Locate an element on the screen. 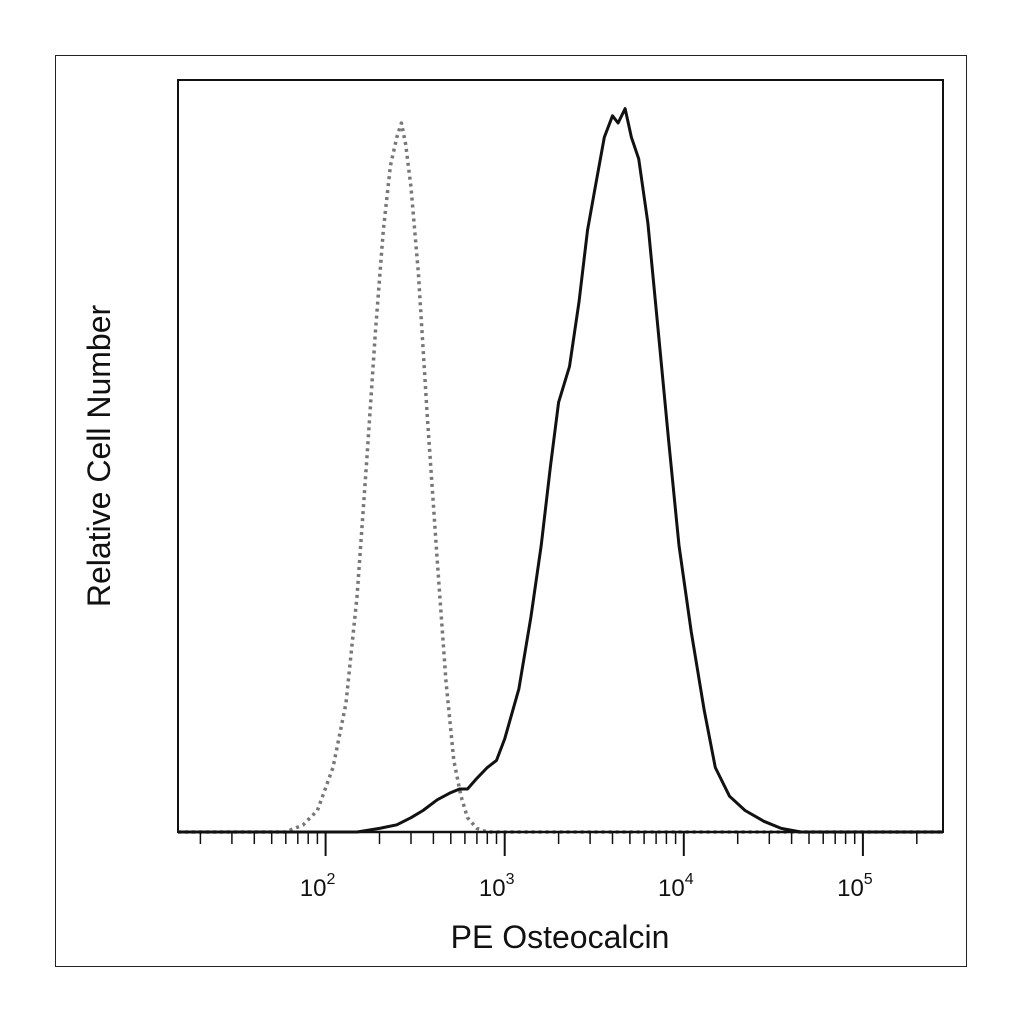 The height and width of the screenshot is (1024, 1024). x-tick-label-layer: 10² 10³ 10⁴ 10⁵ is located at coordinates (586, 886).